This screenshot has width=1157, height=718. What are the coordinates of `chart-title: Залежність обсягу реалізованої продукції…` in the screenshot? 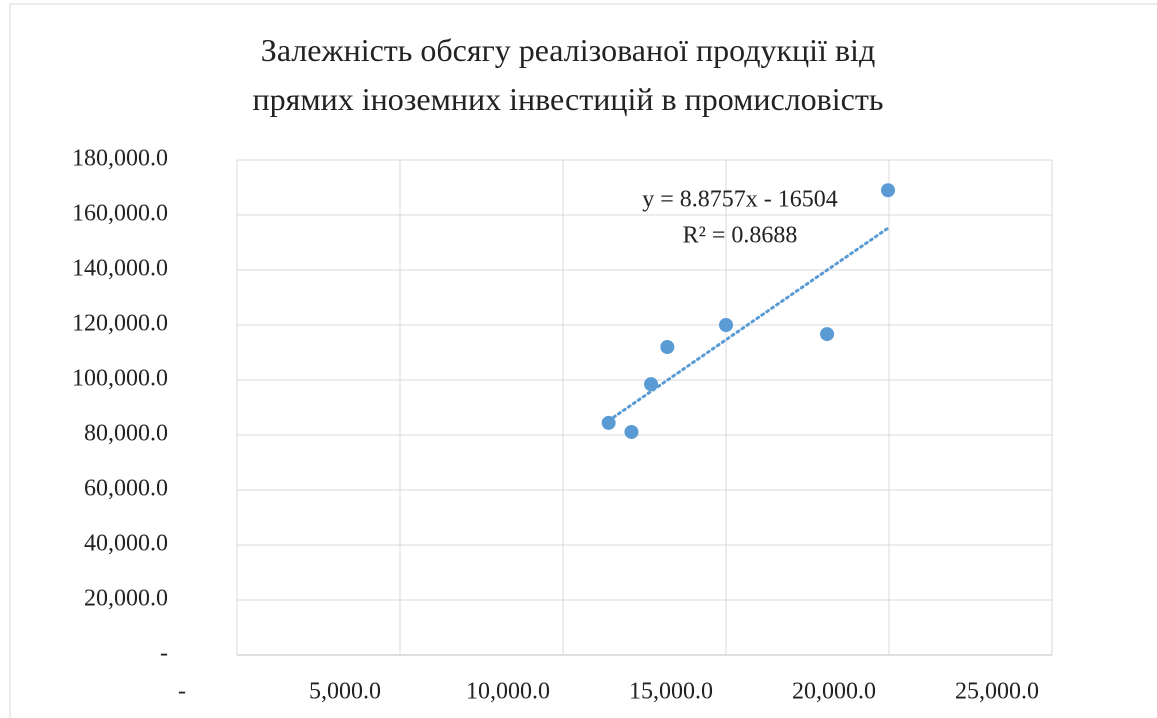 It's located at (568, 74).